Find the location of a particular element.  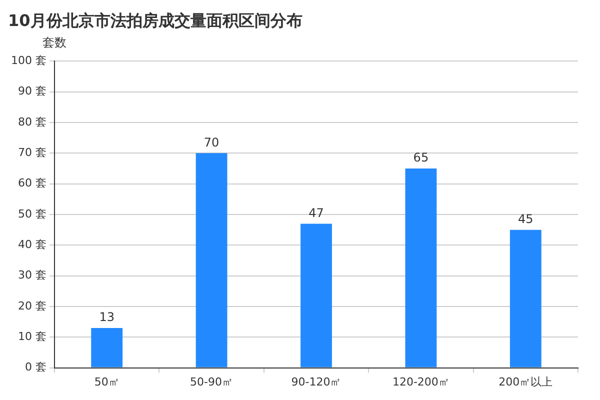

data-label: 65 is located at coordinates (421, 157).